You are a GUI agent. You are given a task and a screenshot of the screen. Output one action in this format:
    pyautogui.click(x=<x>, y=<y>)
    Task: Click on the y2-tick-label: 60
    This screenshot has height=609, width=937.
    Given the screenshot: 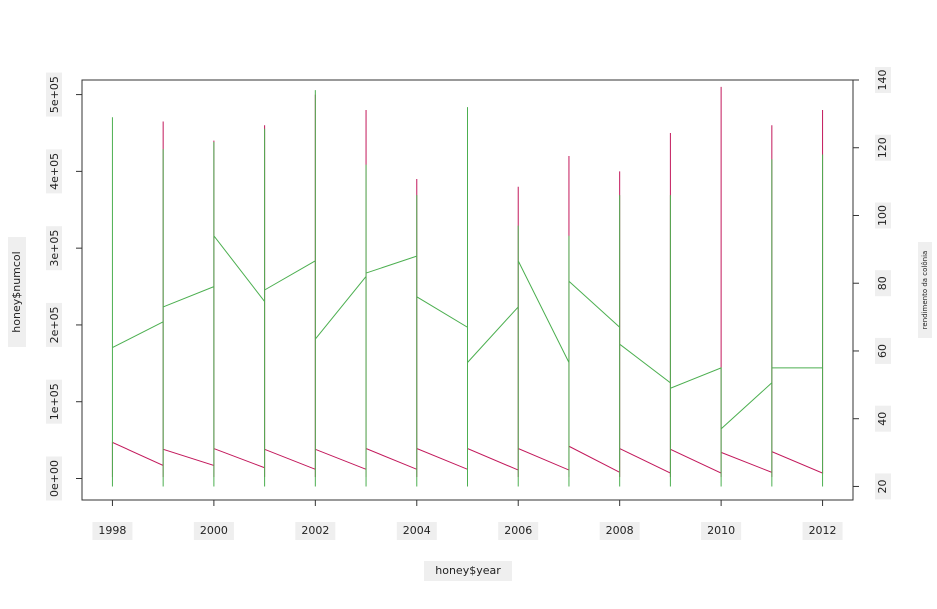 What is the action you would take?
    pyautogui.click(x=882, y=351)
    